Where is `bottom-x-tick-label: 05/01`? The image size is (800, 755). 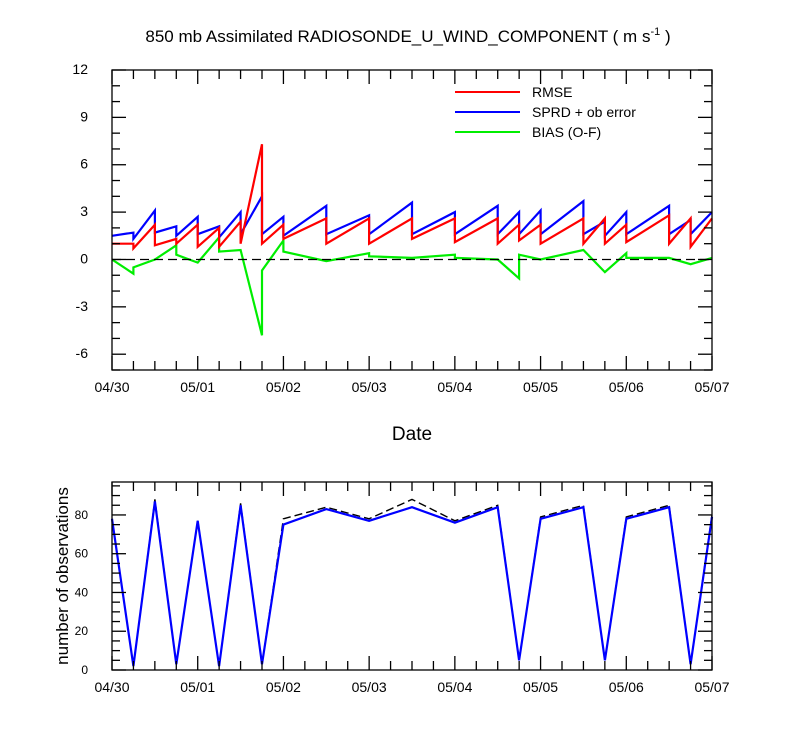 bottom-x-tick-label: 05/01 is located at coordinates (197, 687).